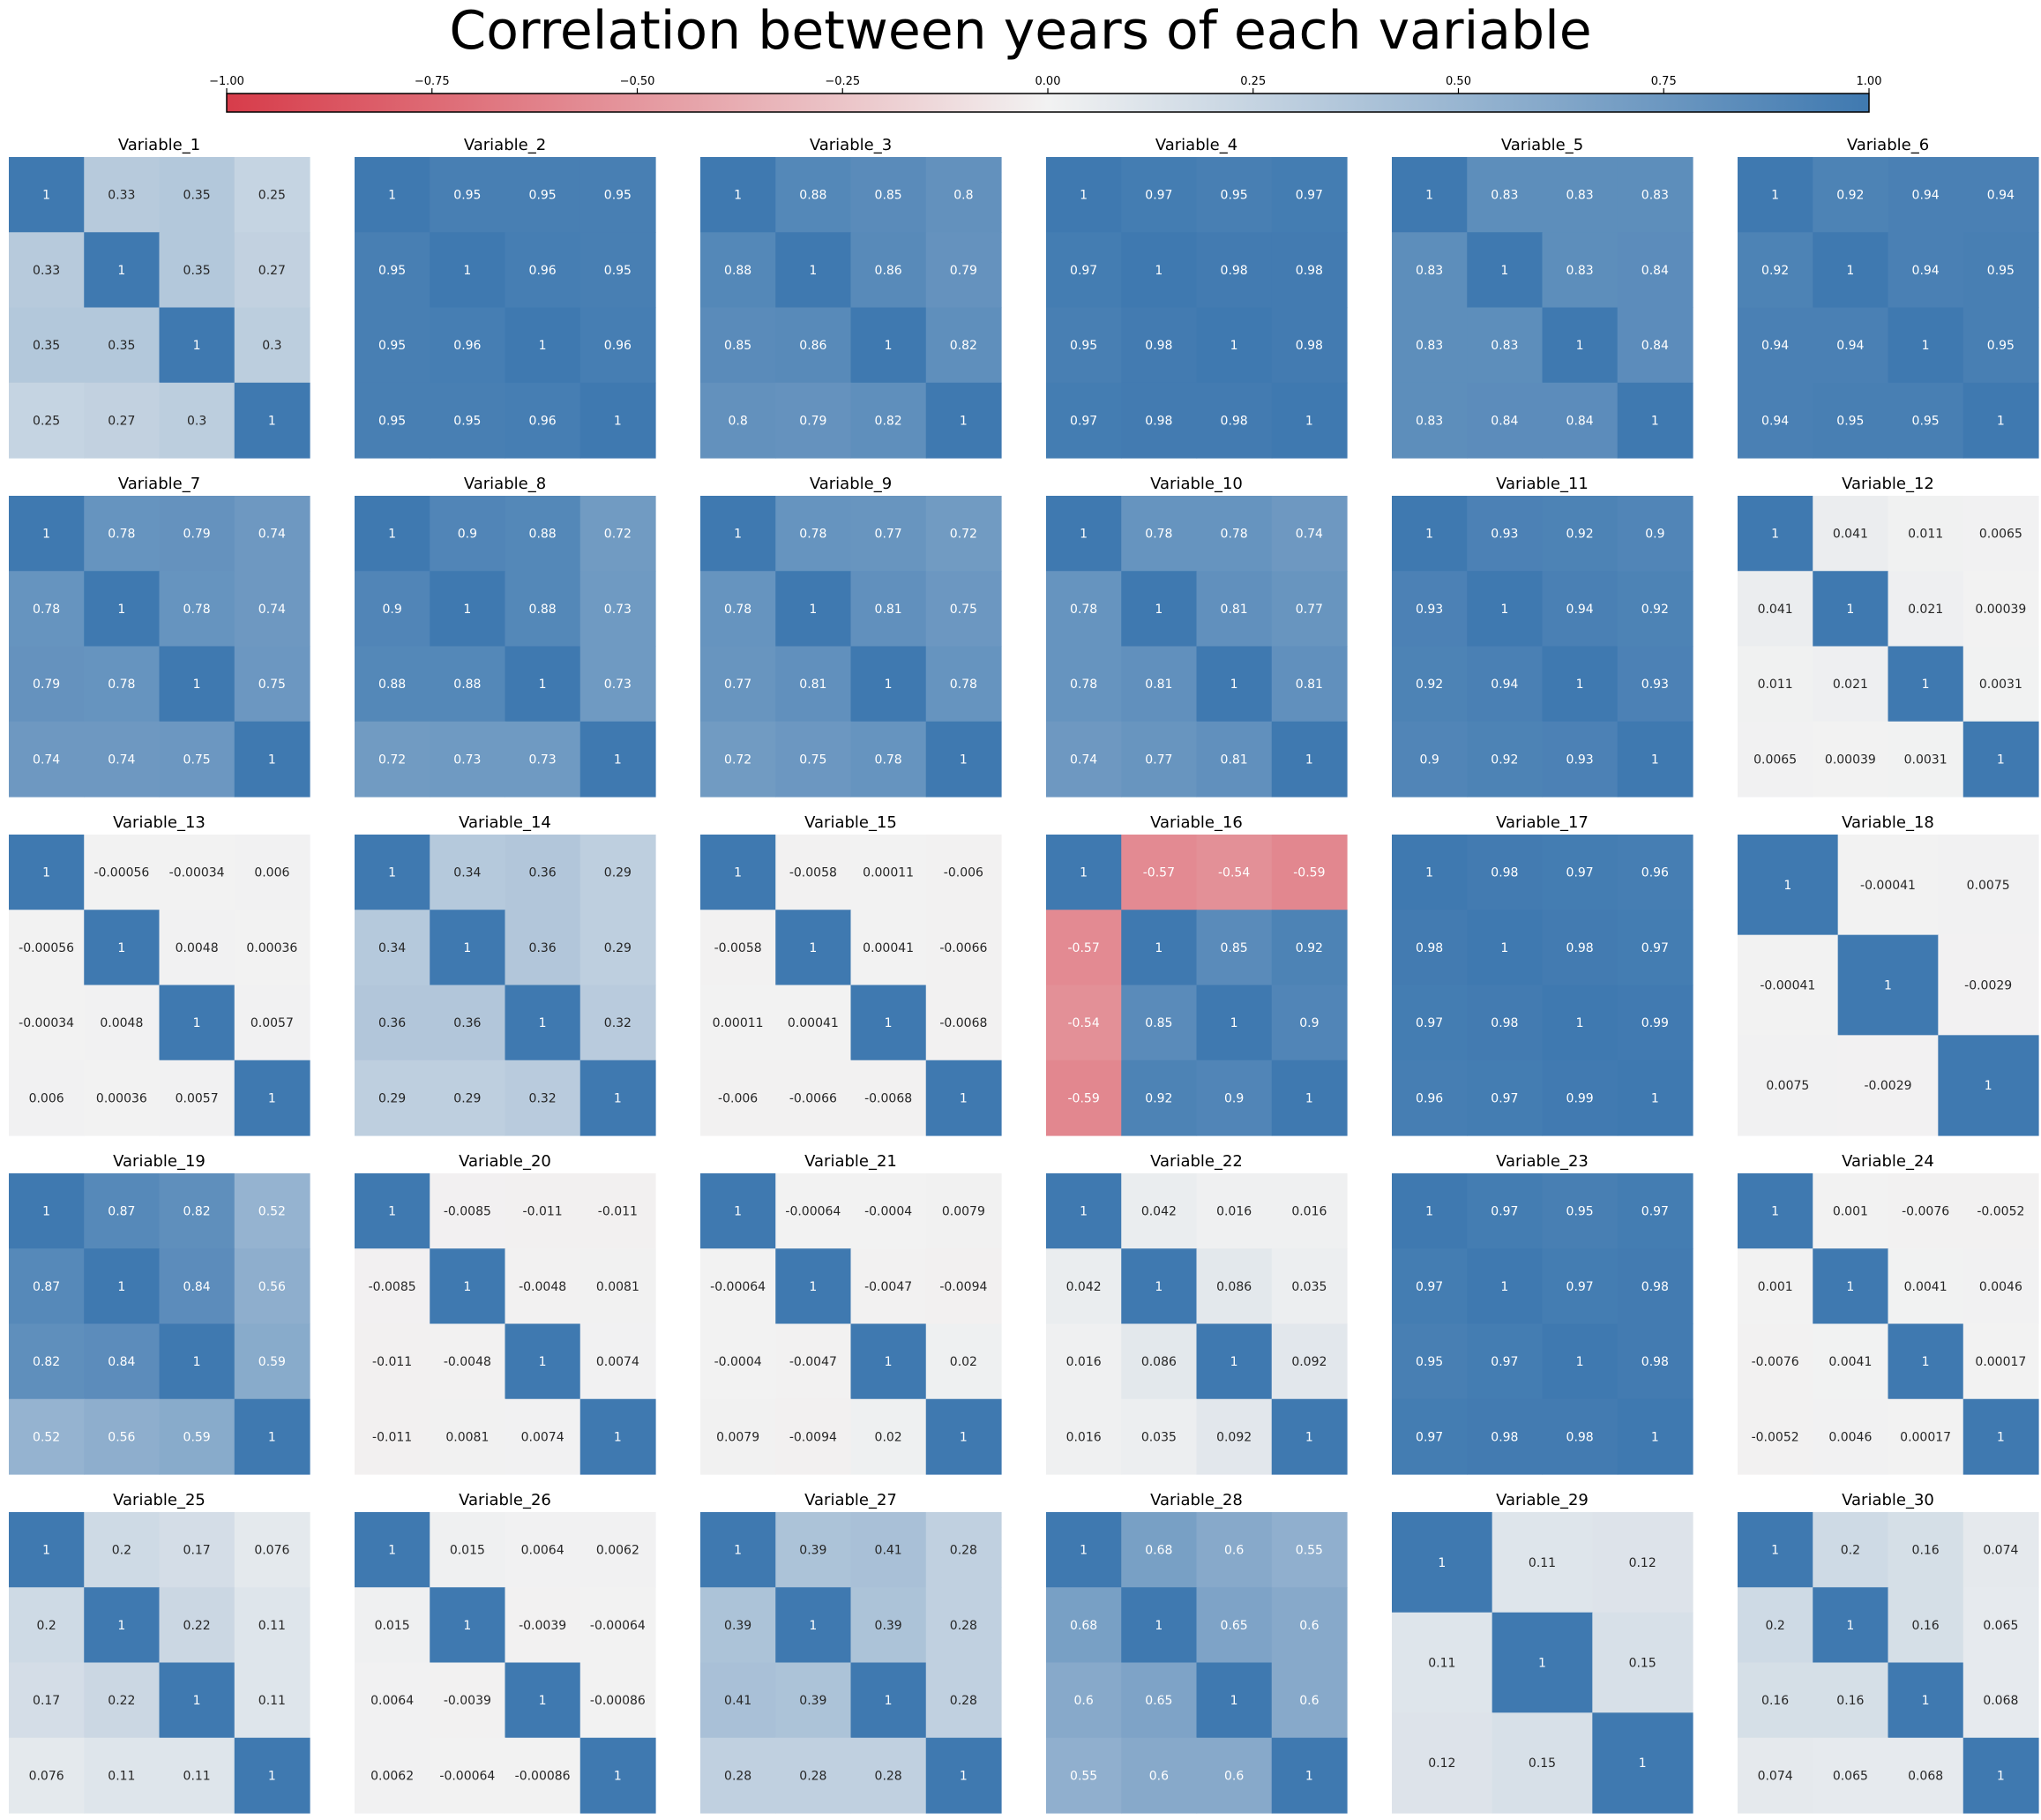 The image size is (2041, 1820). I want to click on cell-value-label: -0.011, so click(618, 1212).